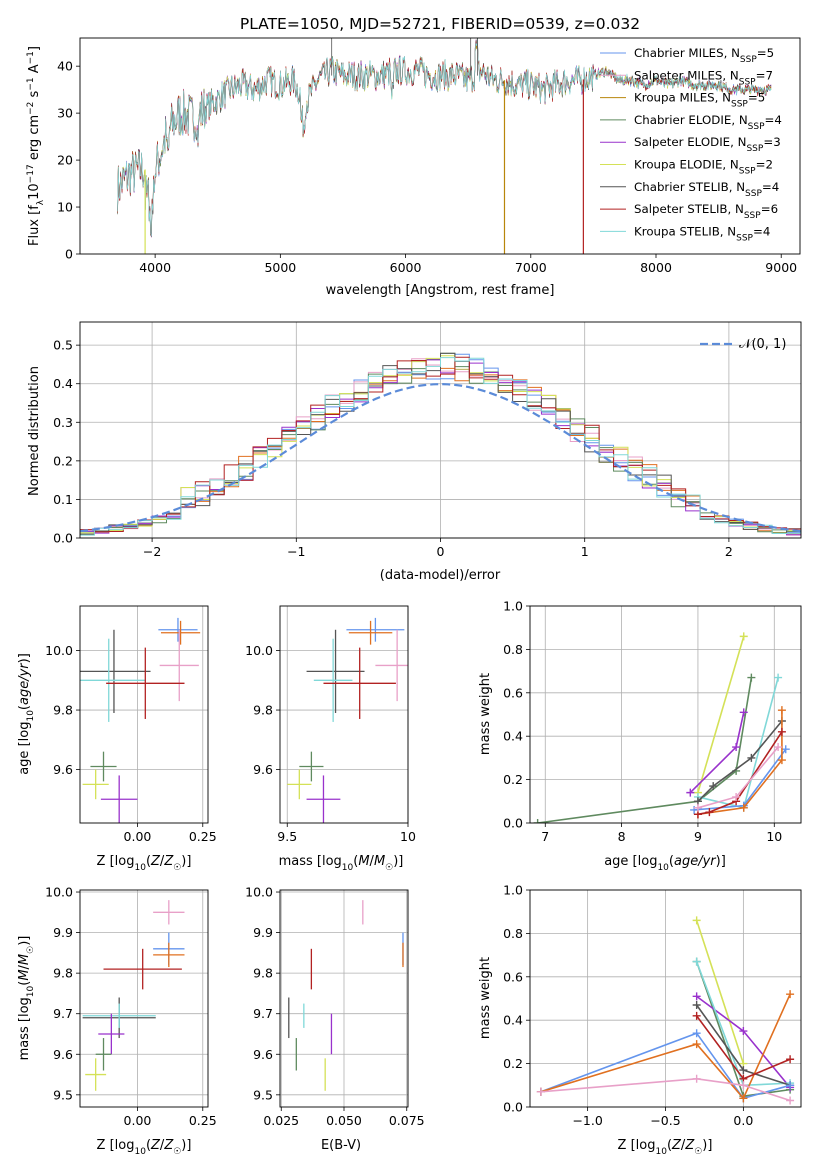 The image size is (819, 1170). I want to click on x-tick-label: 0.075, so click(407, 1120).